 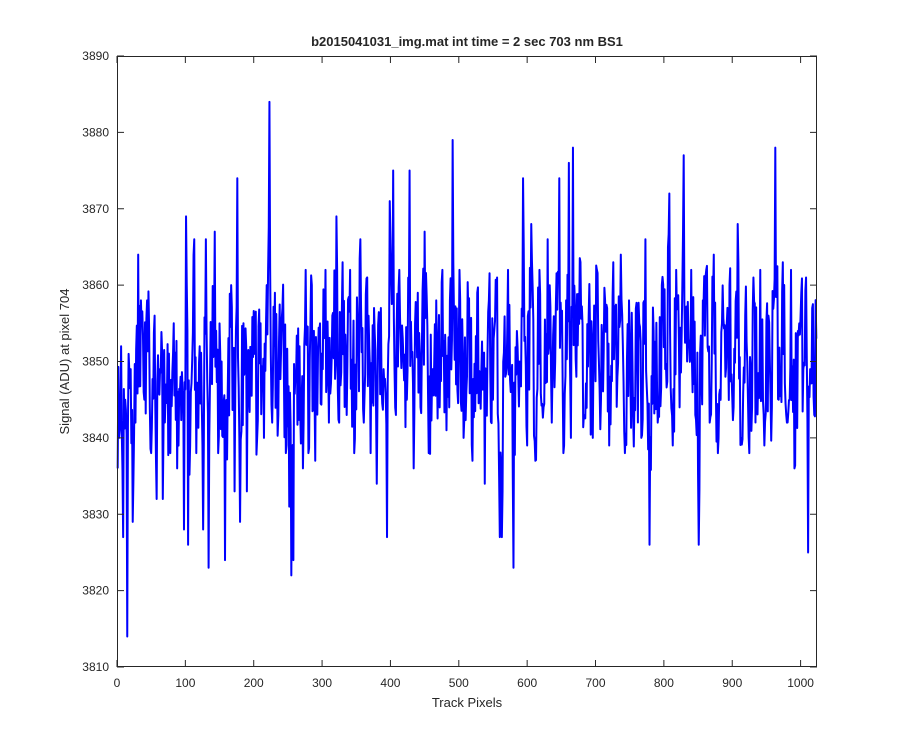 I want to click on y-tick-label: 3850, so click(x=95, y=362).